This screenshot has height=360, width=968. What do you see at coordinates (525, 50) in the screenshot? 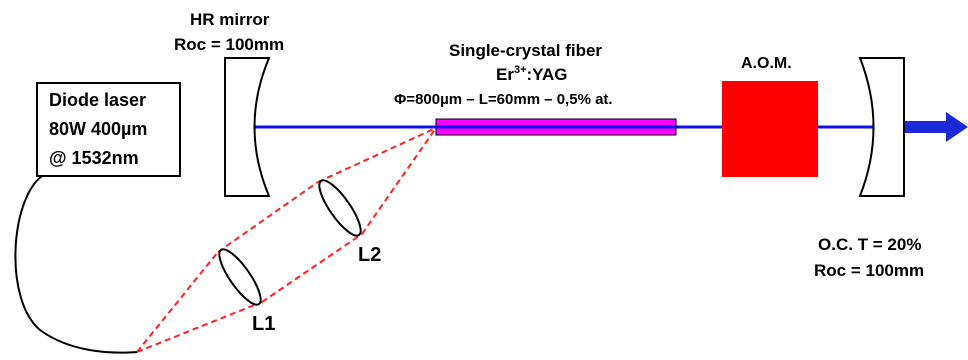
I see `fiber-title: Single-crystal fiber` at bounding box center [525, 50].